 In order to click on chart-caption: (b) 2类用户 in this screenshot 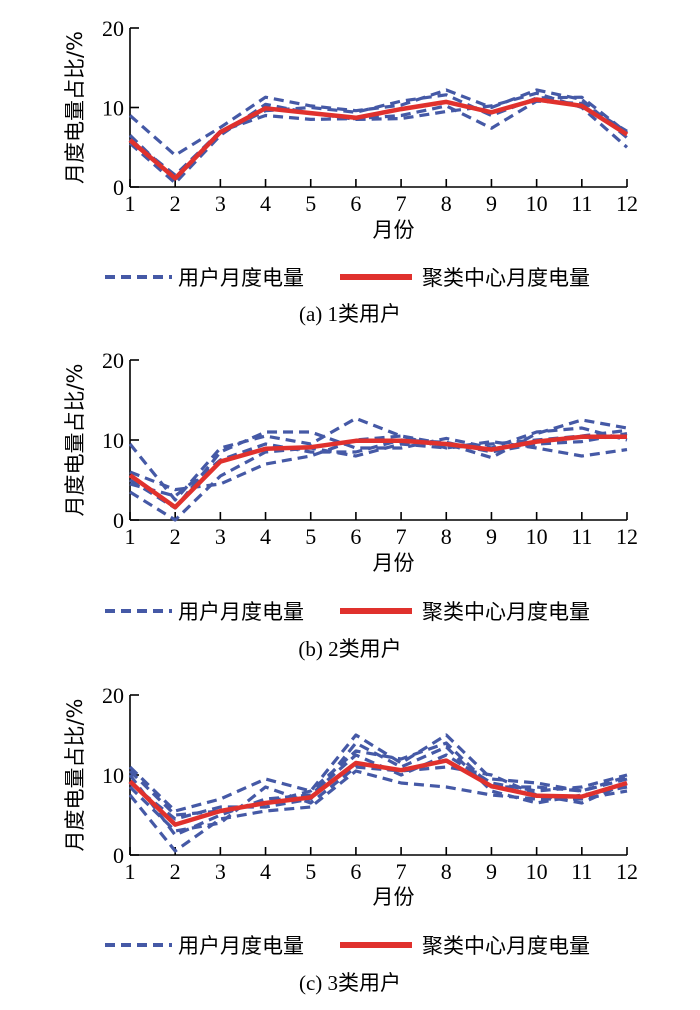, I will do `click(349, 649)`.